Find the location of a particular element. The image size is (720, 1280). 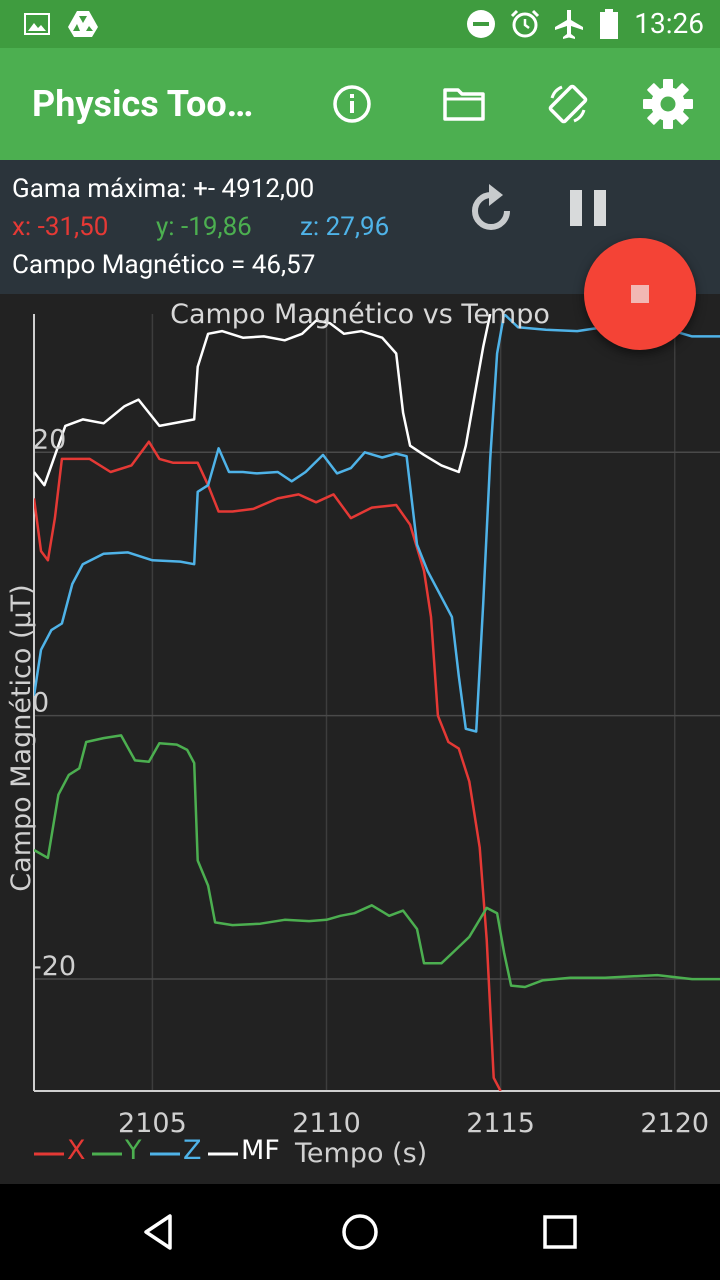

open-folder-button is located at coordinates (464, 104).